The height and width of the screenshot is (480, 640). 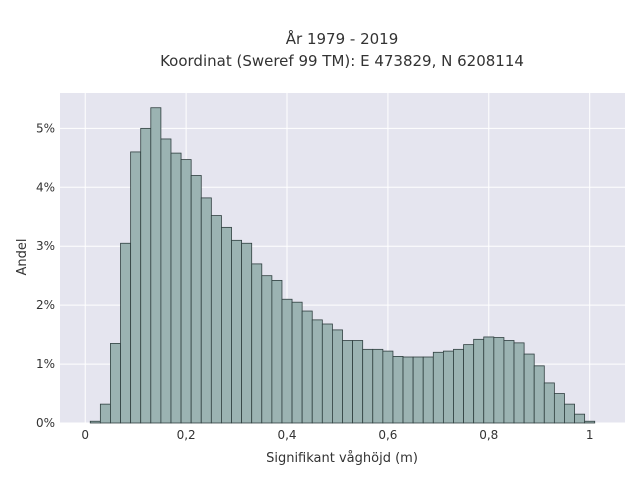 What do you see at coordinates (342, 38) in the screenshot?
I see `chart-title-line-1: År 1979 - 2019` at bounding box center [342, 38].